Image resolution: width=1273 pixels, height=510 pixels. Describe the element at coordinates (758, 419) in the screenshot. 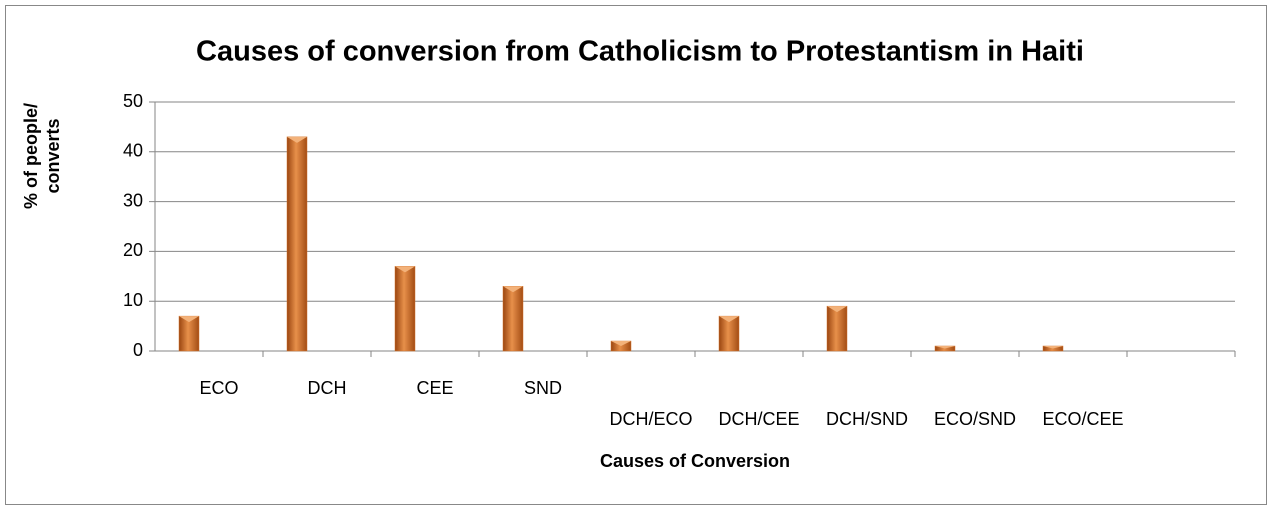

I see `x-tick-label: DCH/CEE` at that location.